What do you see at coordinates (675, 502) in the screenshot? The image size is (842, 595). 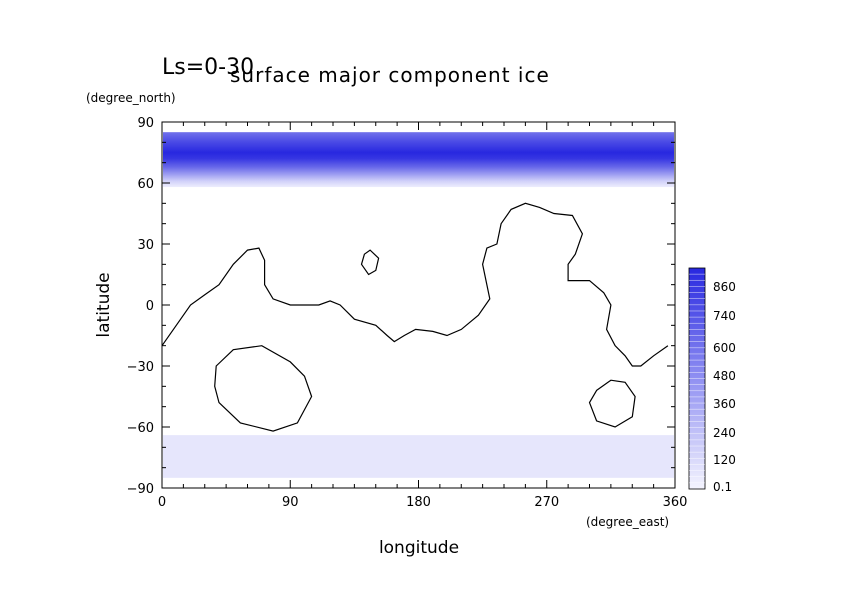 I see `x-tick-label: 360` at bounding box center [675, 502].